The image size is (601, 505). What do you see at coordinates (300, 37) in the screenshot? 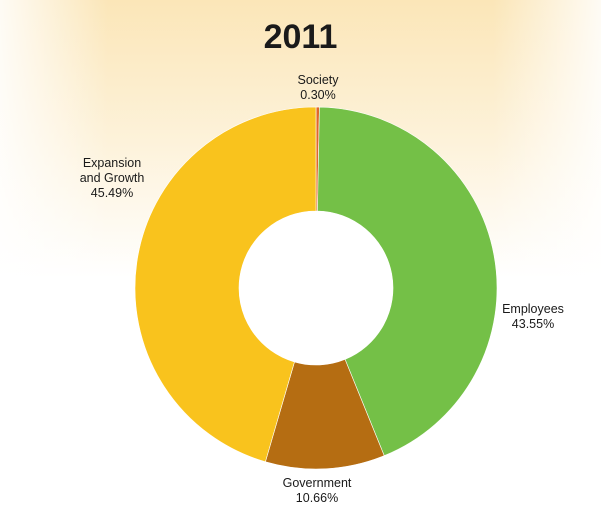
I see `chart-title: 2011` at bounding box center [300, 37].